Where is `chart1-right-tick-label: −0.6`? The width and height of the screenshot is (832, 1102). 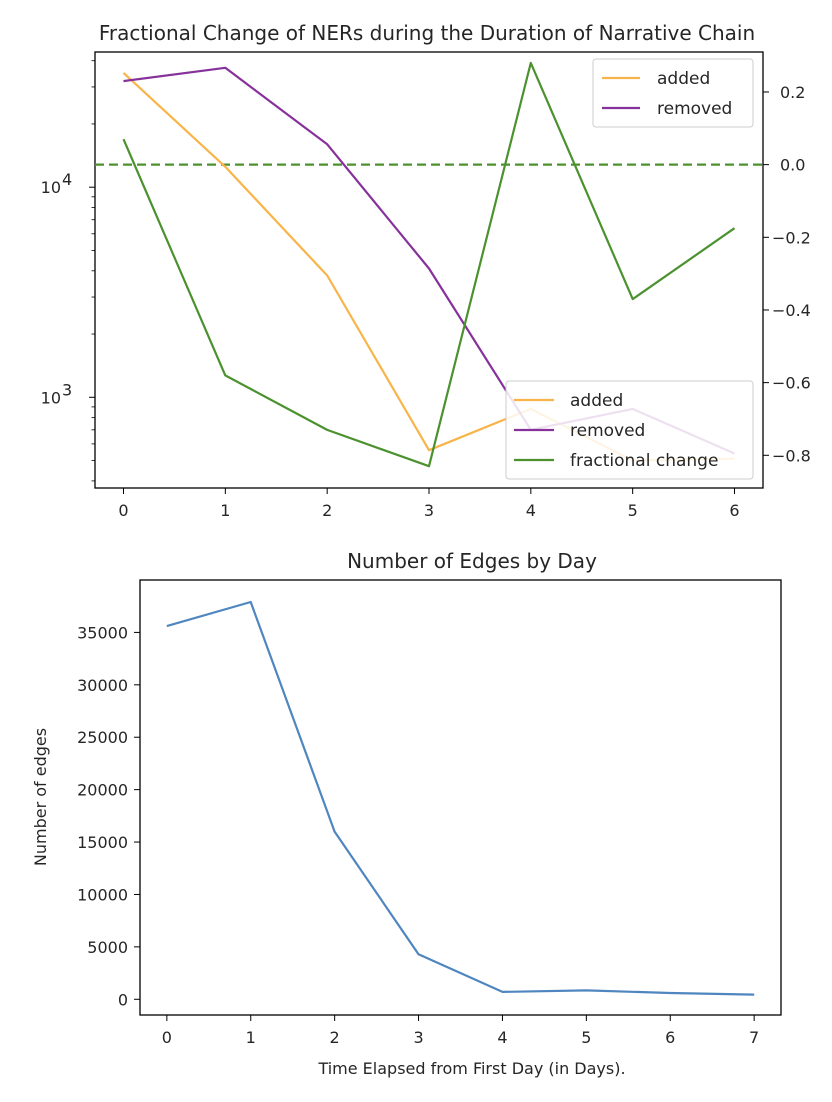
chart1-right-tick-label: −0.6 is located at coordinates (791, 383).